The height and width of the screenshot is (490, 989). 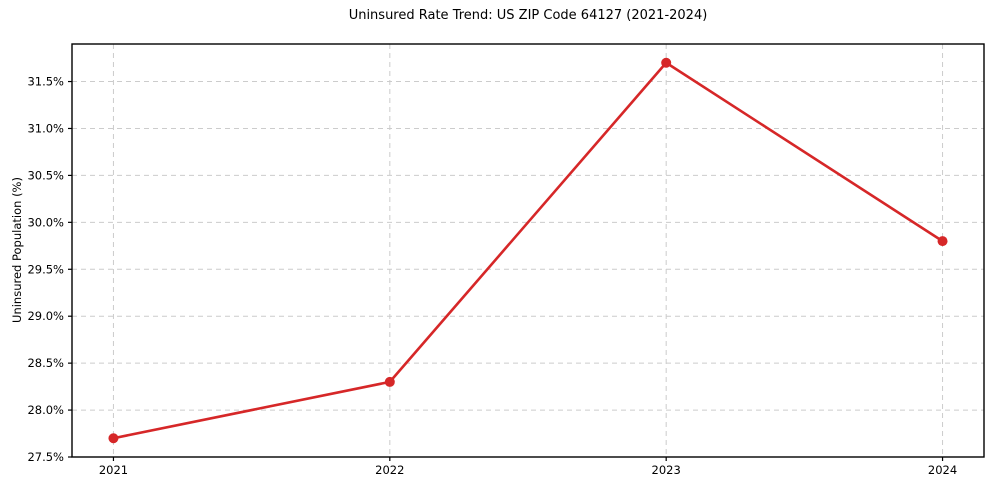 What do you see at coordinates (45, 269) in the screenshot?
I see `y-tick-label: 29.5%` at bounding box center [45, 269].